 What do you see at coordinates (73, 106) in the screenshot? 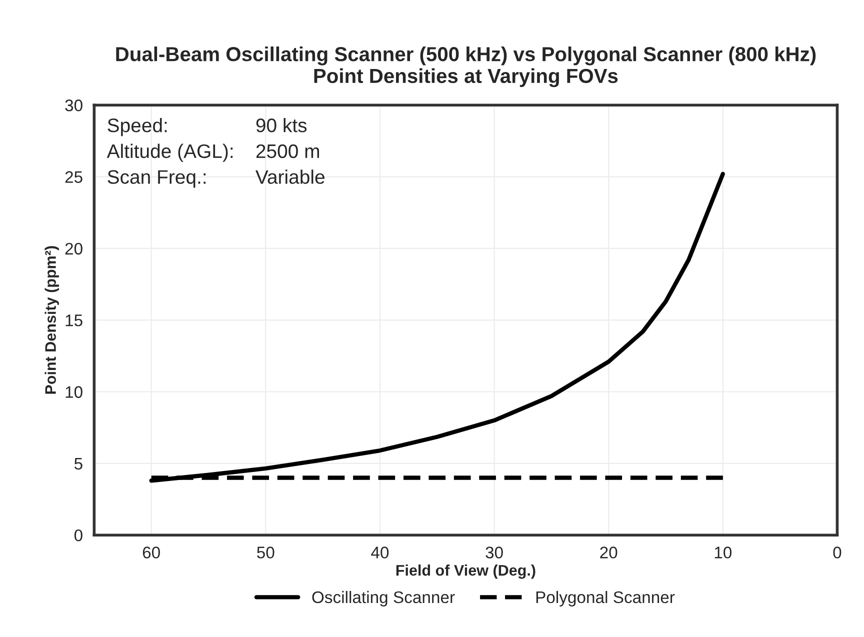
I see `y-tick-label: 30` at bounding box center [73, 106].